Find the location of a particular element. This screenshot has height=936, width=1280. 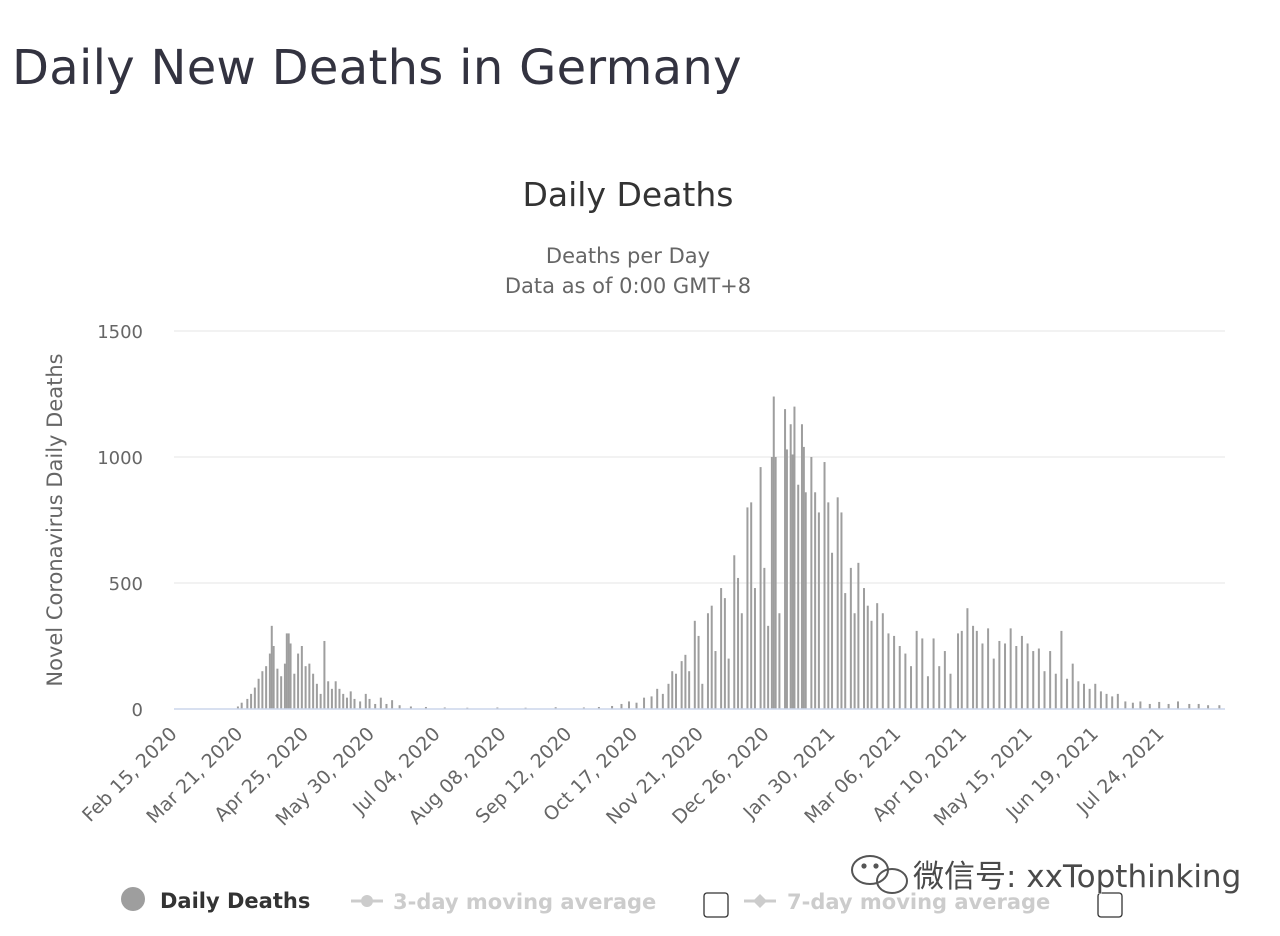

y-axis-title: Novel Coronavirus Daily Deaths is located at coordinates (55, 519).